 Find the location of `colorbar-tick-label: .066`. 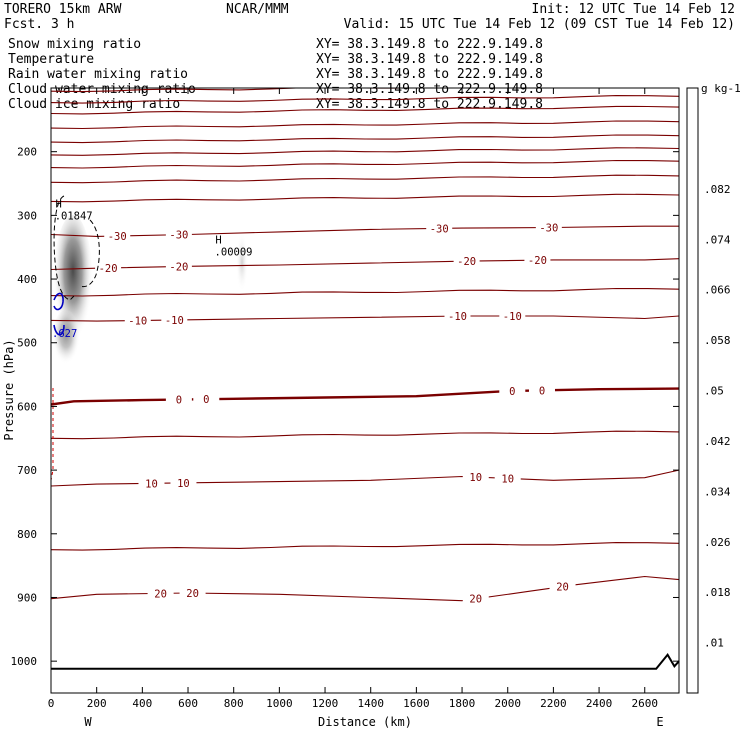

colorbar-tick-label: .066 is located at coordinates (717, 290).